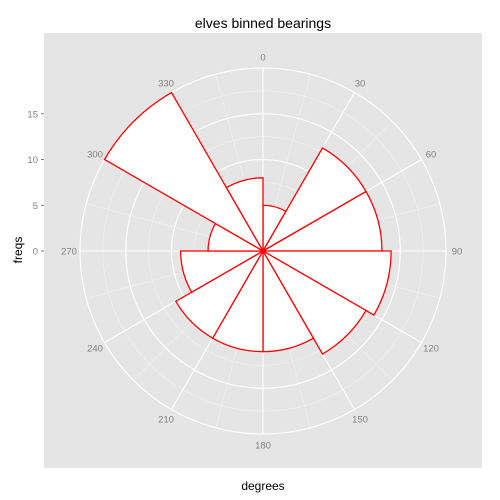 This screenshot has height=500, width=500. Describe the element at coordinates (457, 252) in the screenshot. I see `angle-tick-label: 90` at that location.